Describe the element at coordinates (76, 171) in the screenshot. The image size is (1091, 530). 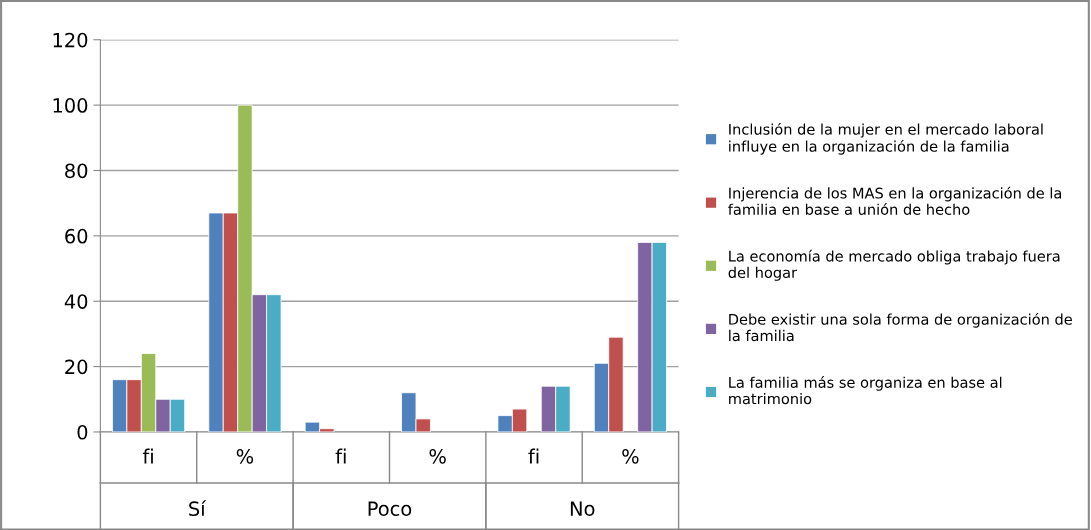
I see `y-tick-label: 80` at that location.